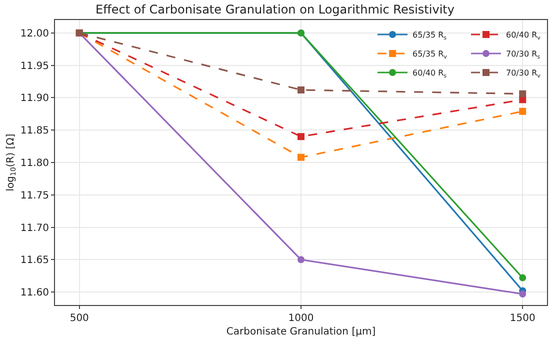 Image resolution: width=550 pixels, height=338 pixels. What do you see at coordinates (34, 98) in the screenshot?
I see `y-tick-label: 11.90` at bounding box center [34, 98].